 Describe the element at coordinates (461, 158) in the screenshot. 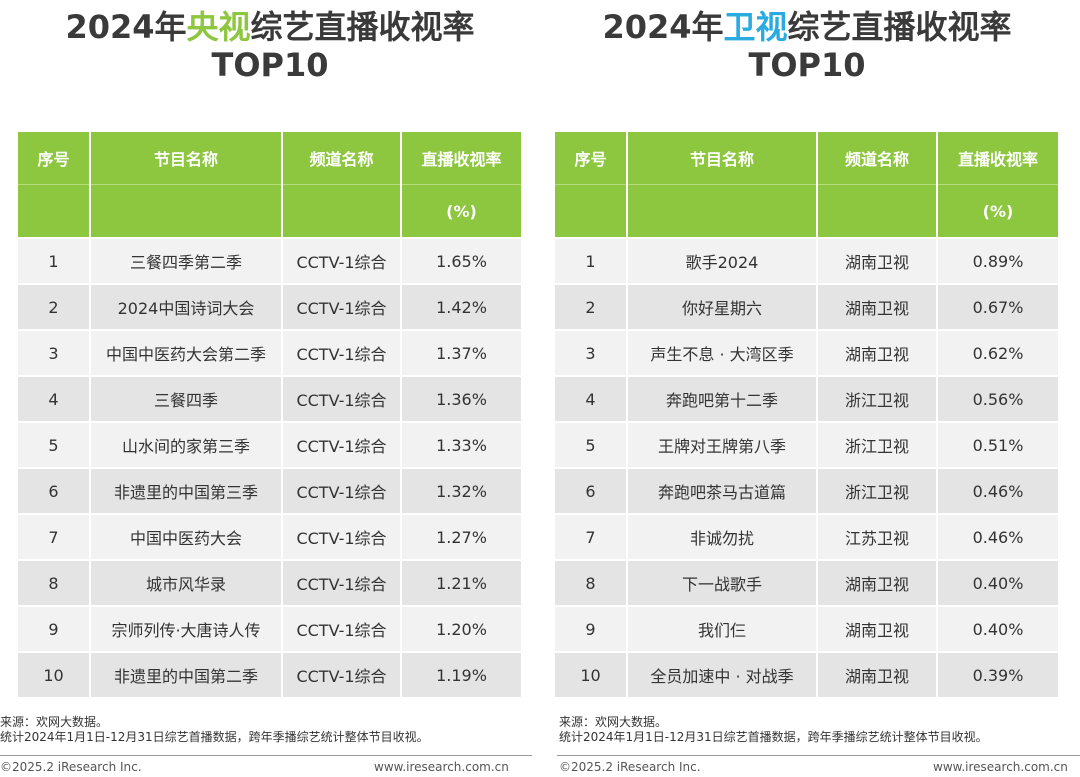

I see `header-rating: 直播收视率` at that location.